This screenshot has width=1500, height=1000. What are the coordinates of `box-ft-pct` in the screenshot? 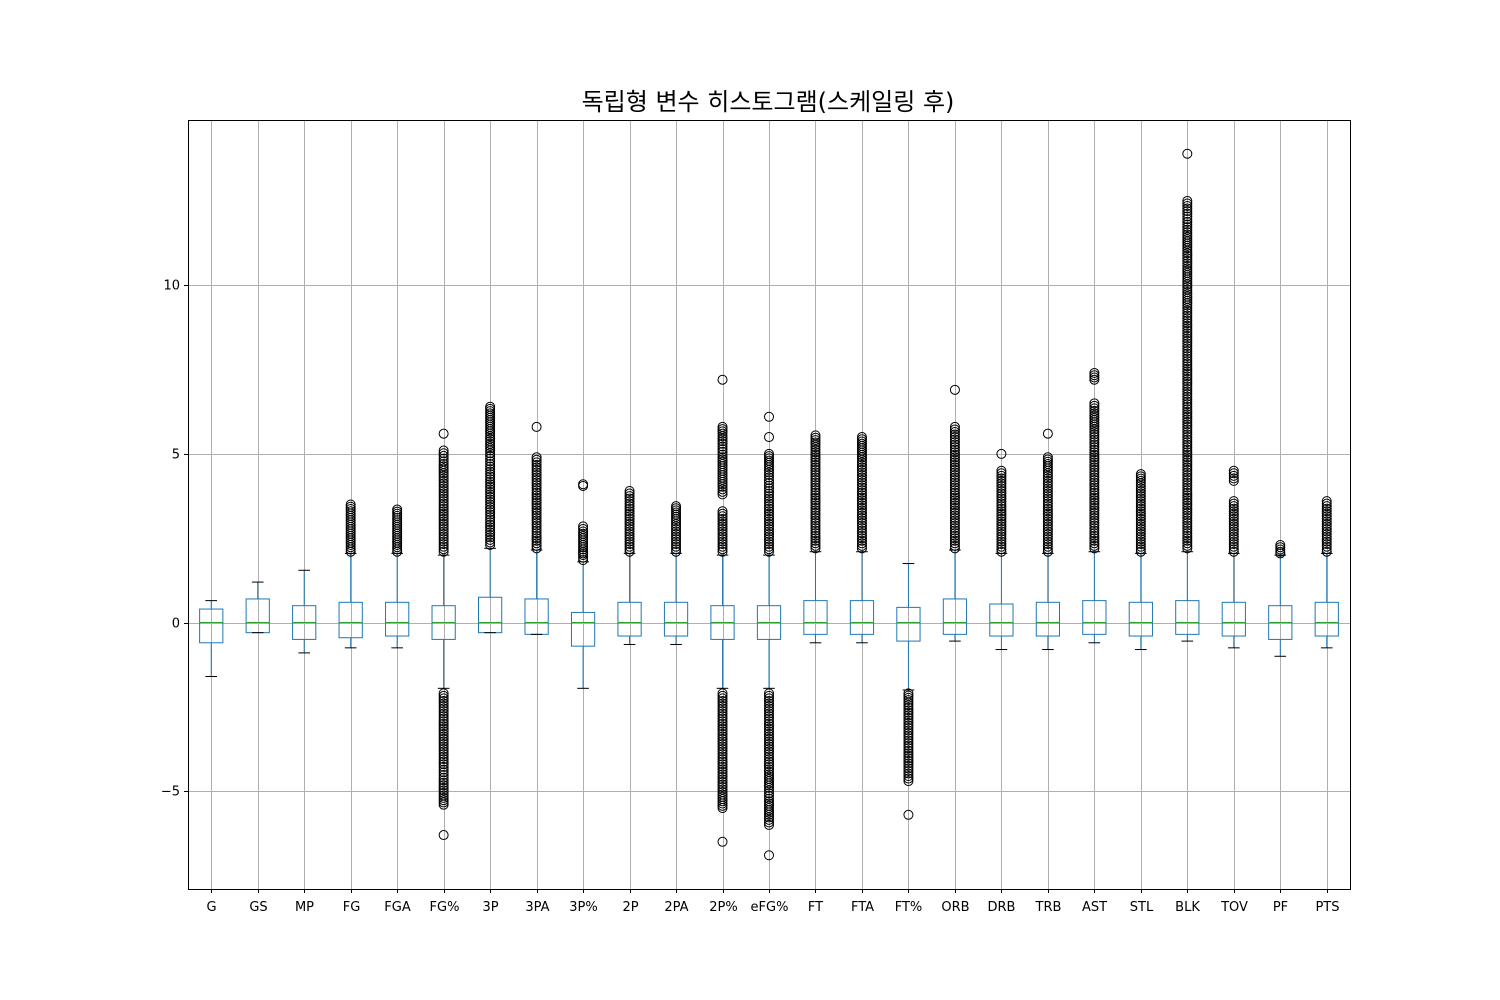 It's located at (908, 691).